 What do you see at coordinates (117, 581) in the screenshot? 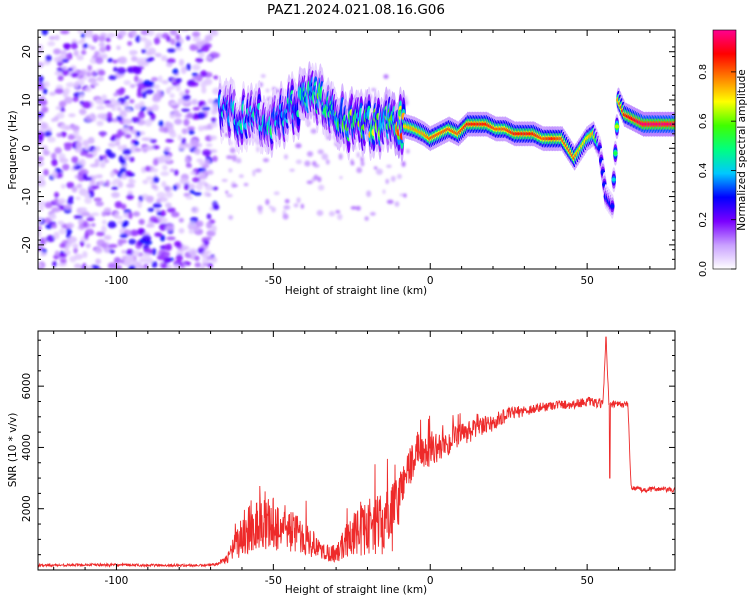
I see `x-tick-label: -100` at bounding box center [117, 581].